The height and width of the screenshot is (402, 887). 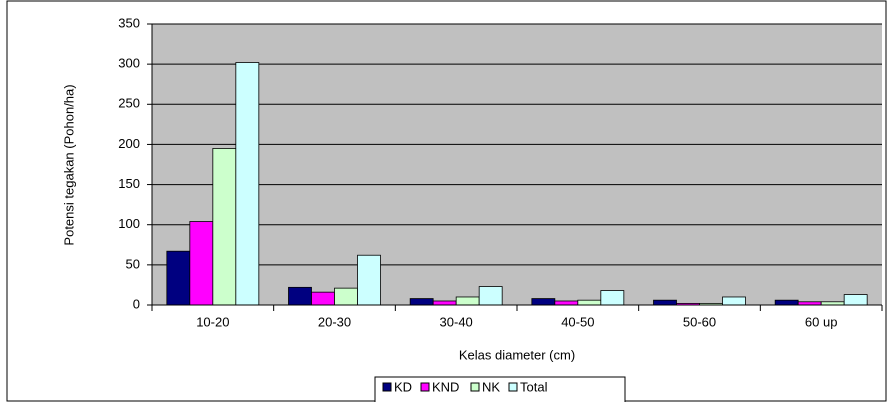 I want to click on y-axis-title: Potensi tegakan (Pohon/ha), so click(x=68, y=164).